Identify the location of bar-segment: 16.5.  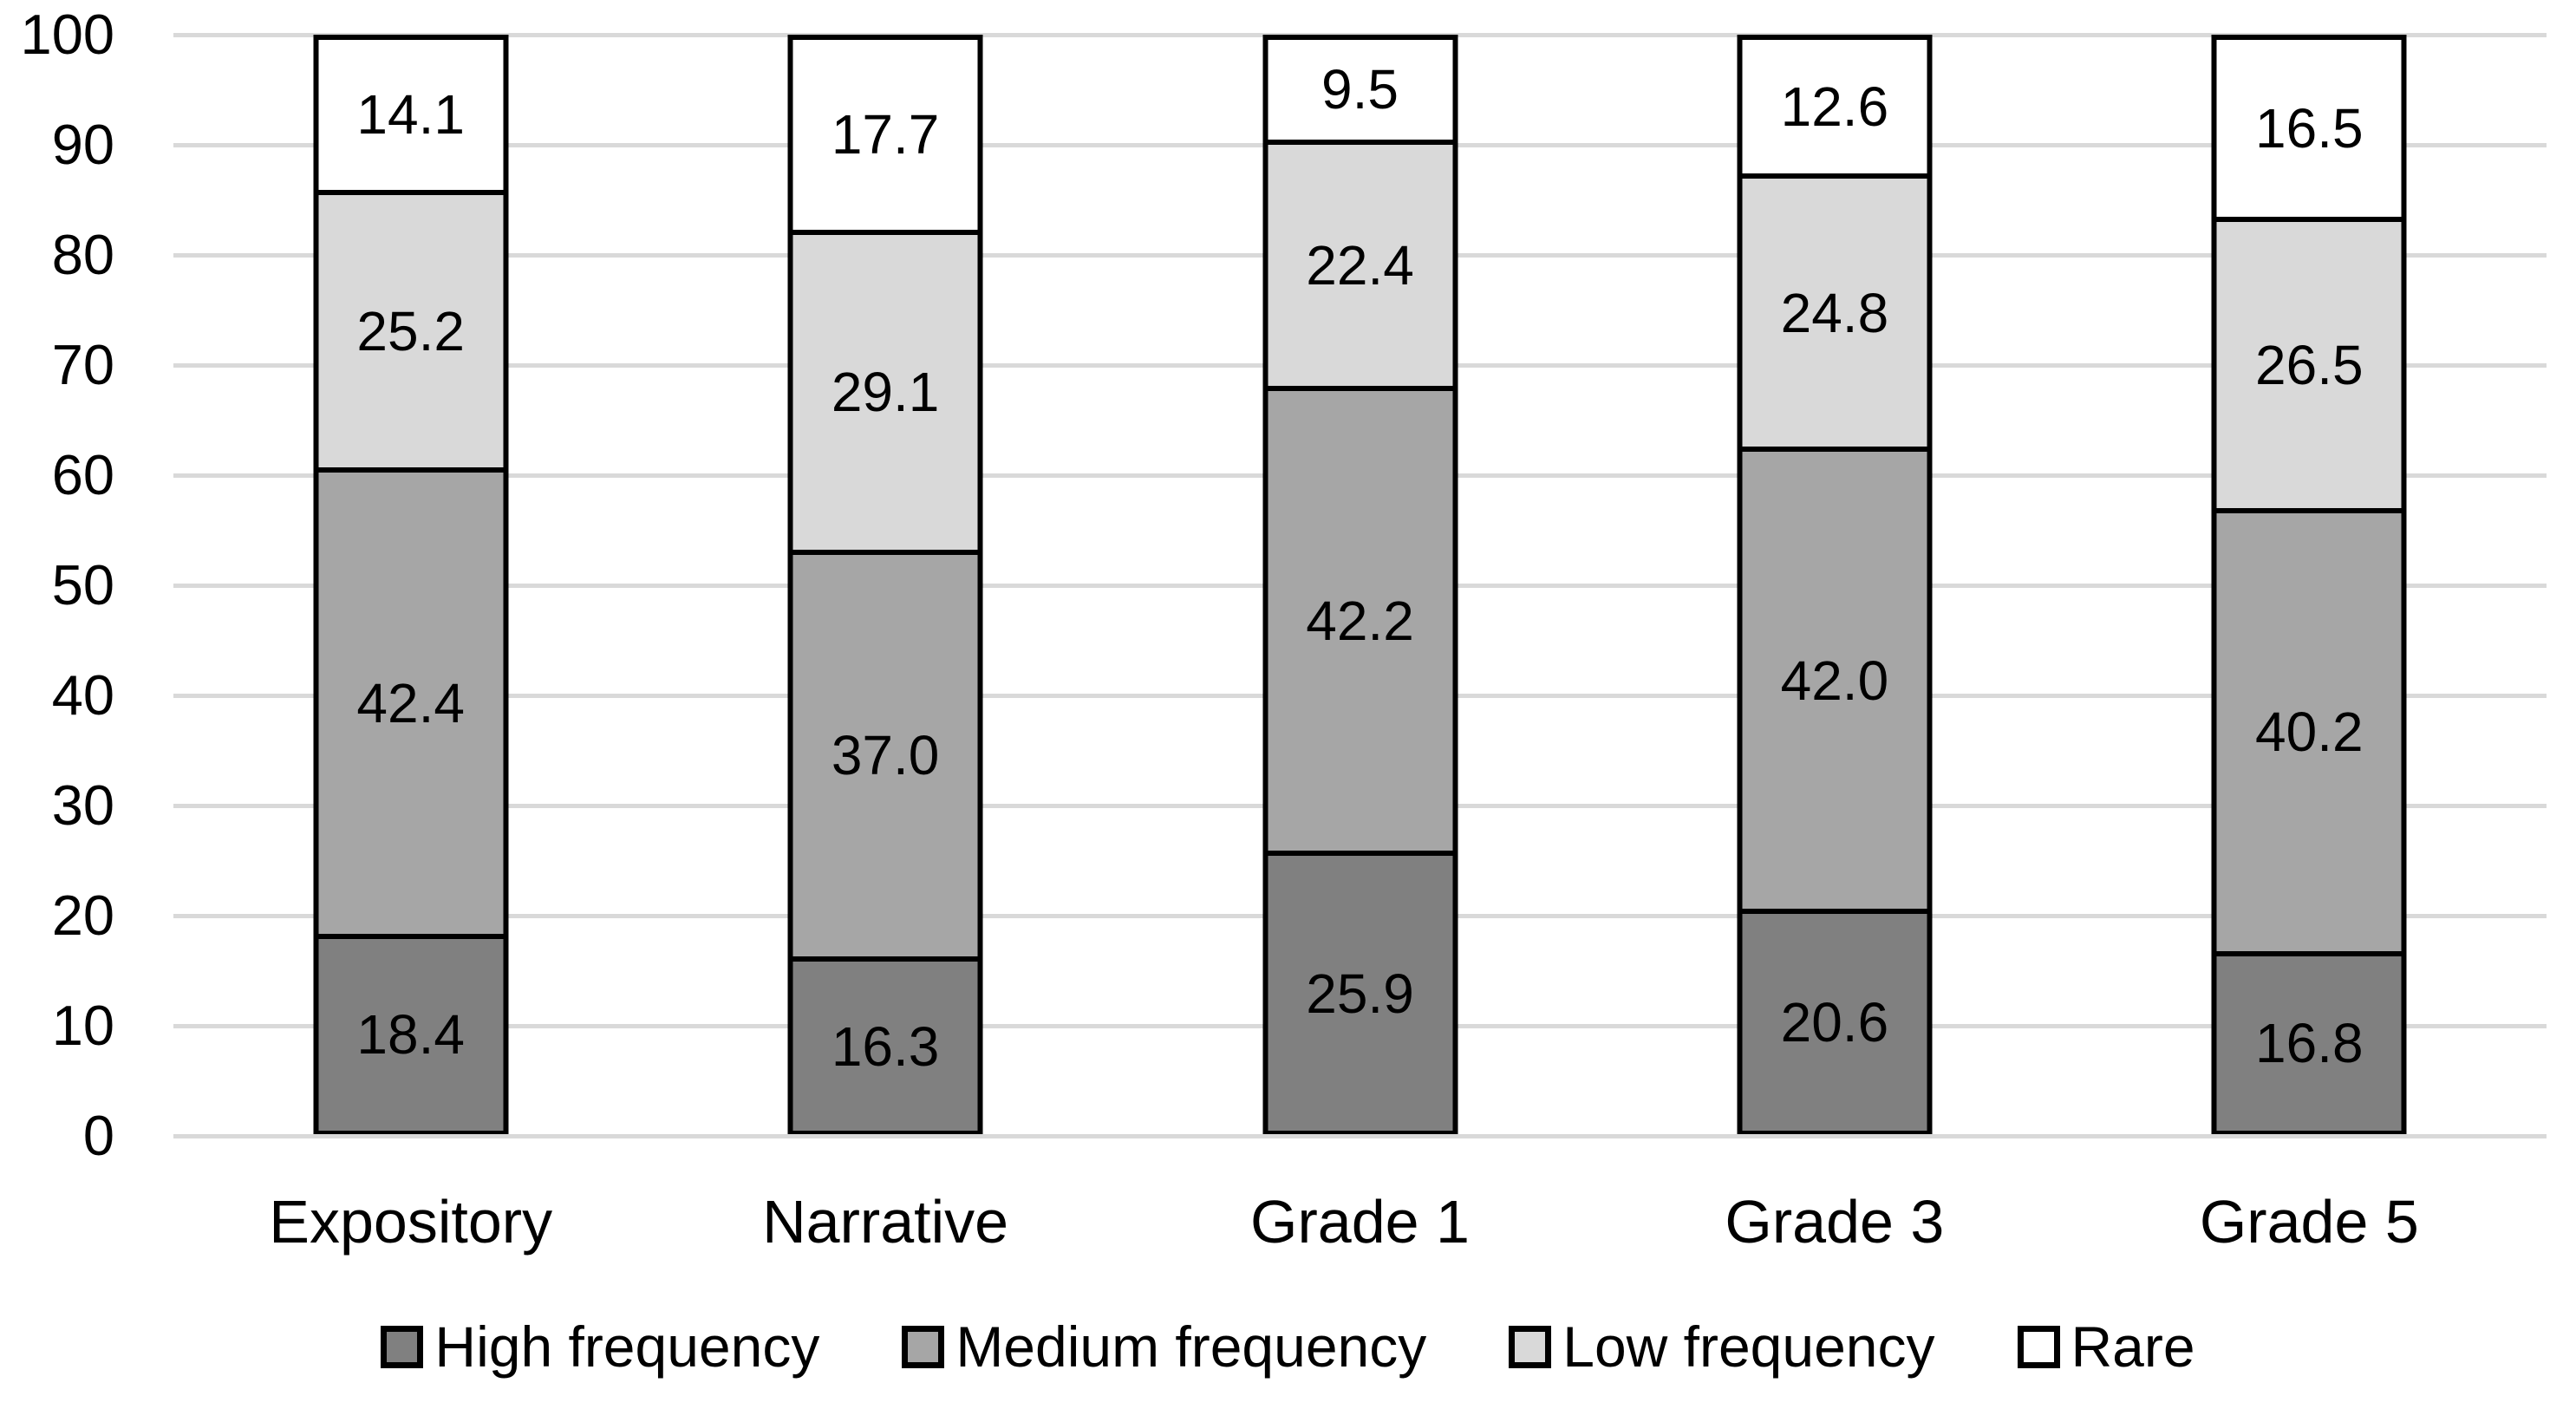
(2309, 128).